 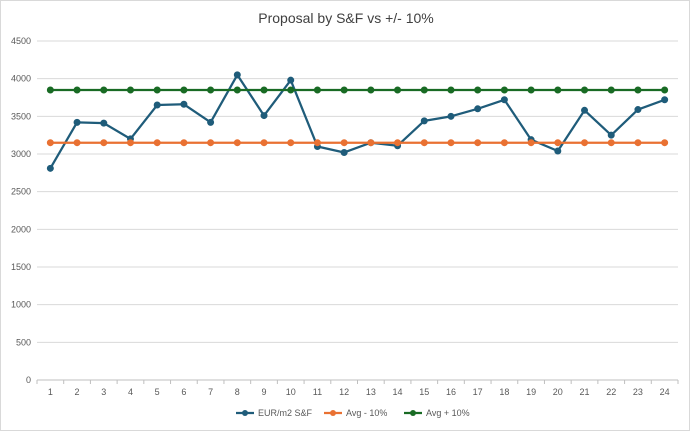 I want to click on x-tick-label: 21, so click(x=585, y=392).